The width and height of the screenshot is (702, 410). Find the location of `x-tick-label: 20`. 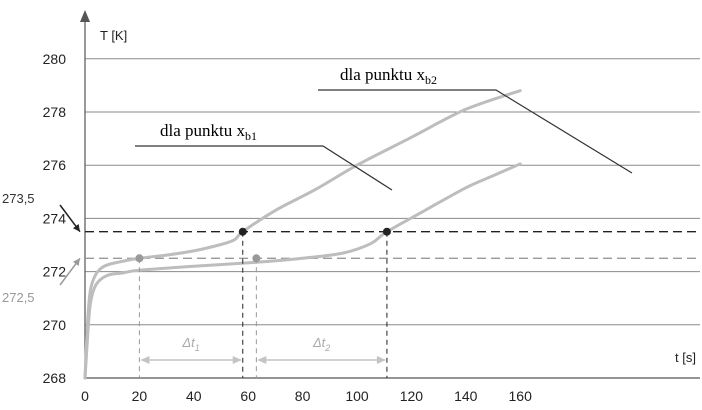

x-tick-label: 20 is located at coordinates (140, 396).